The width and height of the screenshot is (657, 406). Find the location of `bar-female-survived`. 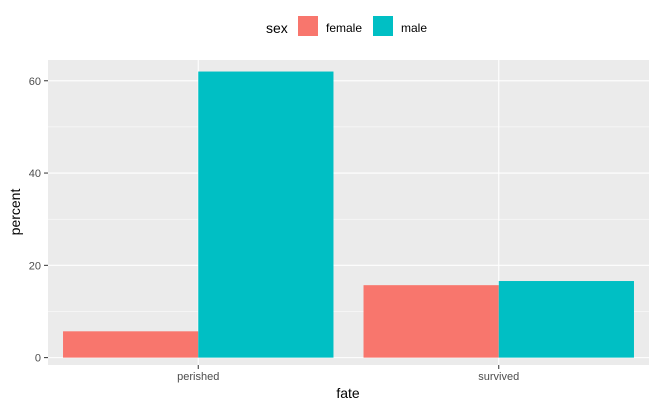

bar-female-survived is located at coordinates (431, 321).